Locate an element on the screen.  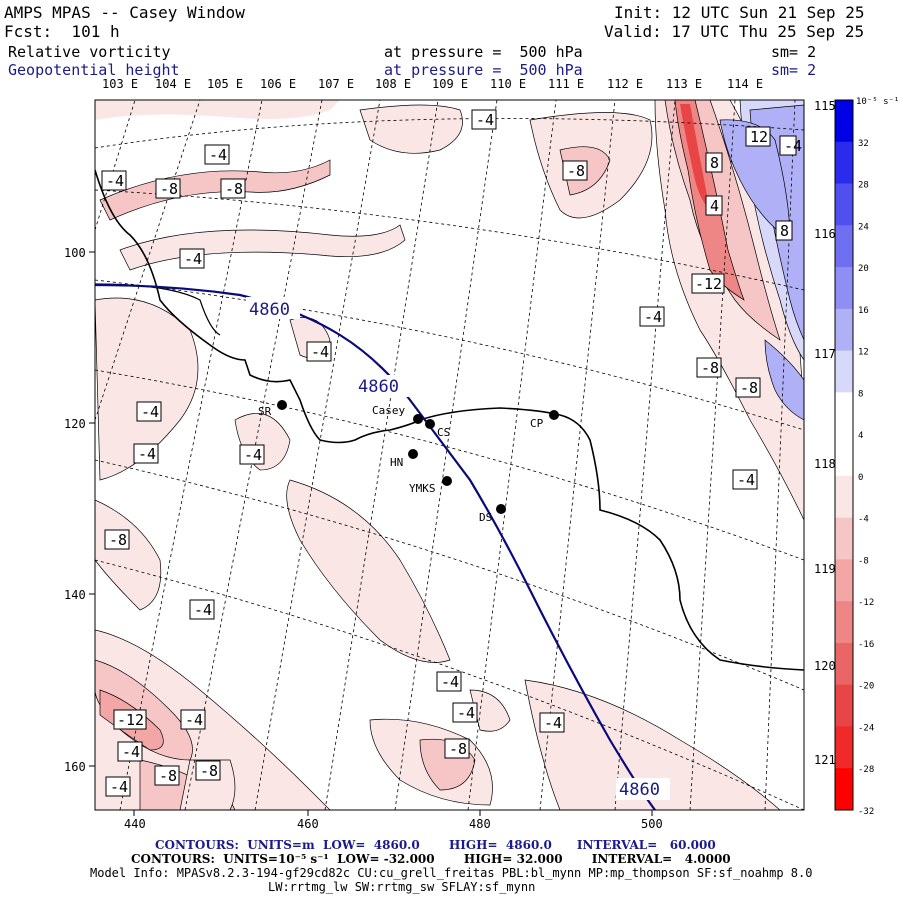
init-time: Init: 12 UTC Sun 21 Sep 25 is located at coordinates (739, 12).